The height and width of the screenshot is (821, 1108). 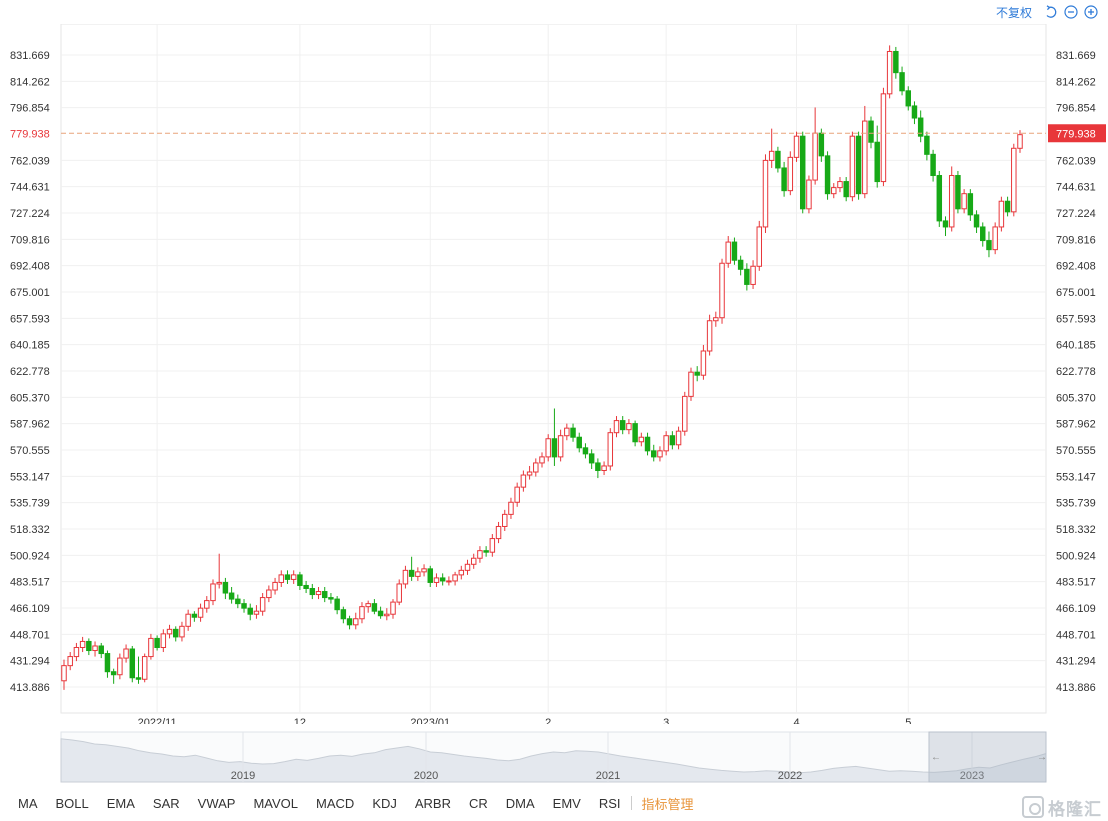 I want to click on price-tick-right: 413.886, so click(x=1076, y=688).